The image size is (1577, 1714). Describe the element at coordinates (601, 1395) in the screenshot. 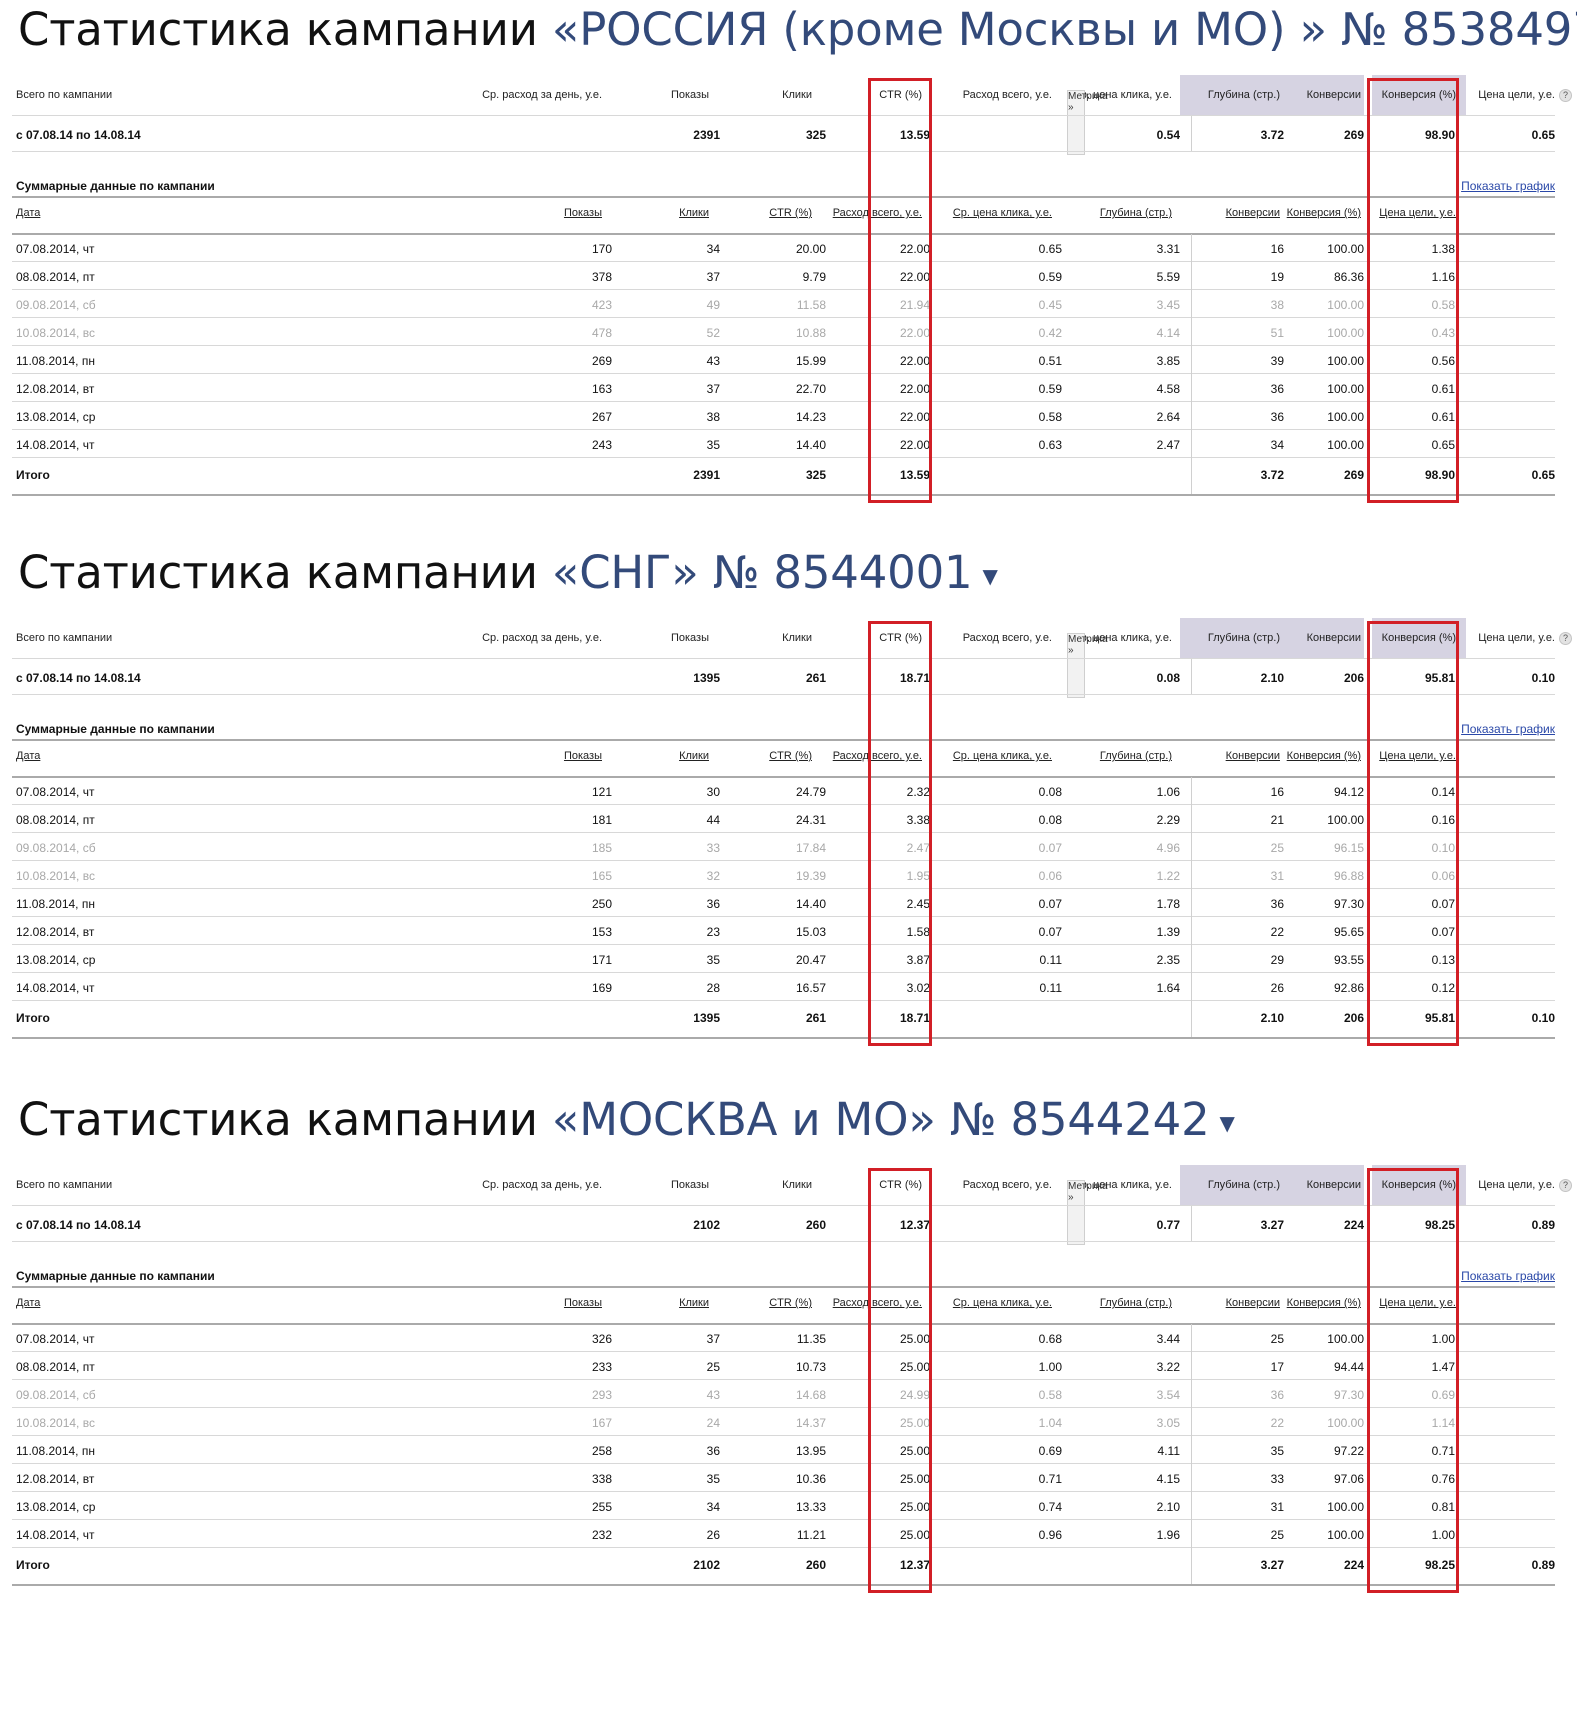

I see `row-value: 293` at that location.